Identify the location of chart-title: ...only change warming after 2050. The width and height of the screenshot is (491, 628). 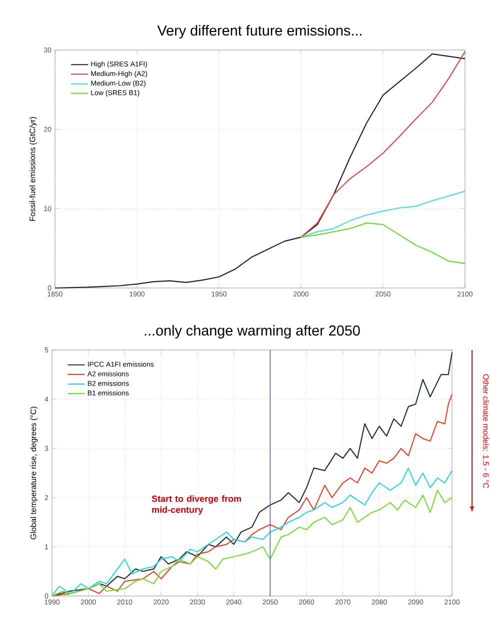
(252, 331).